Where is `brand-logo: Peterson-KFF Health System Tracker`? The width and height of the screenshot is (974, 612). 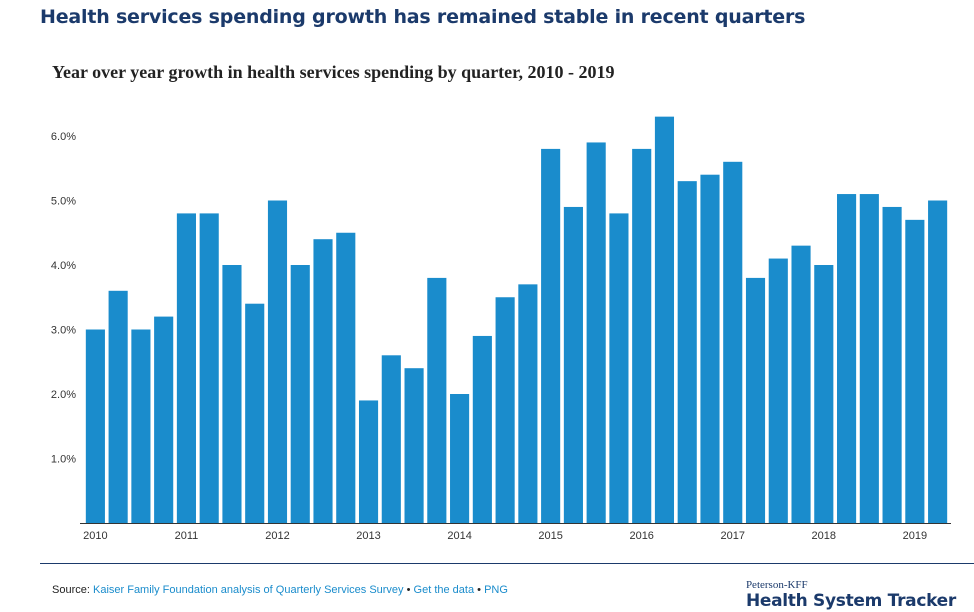 brand-logo: Peterson-KFF Health System Tracker is located at coordinates (850, 595).